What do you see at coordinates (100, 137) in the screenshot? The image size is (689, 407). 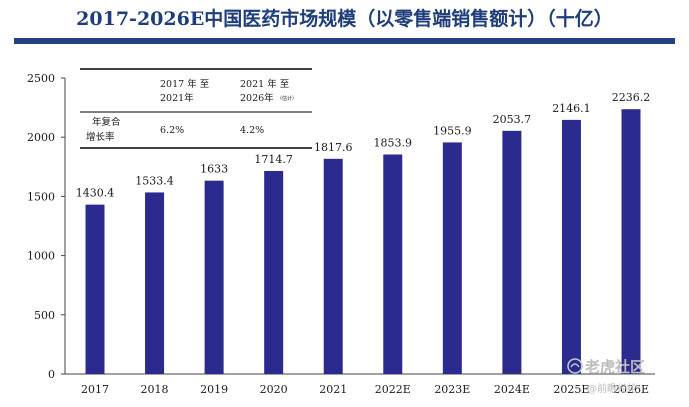 I see `table-row-label-line2: 增长率` at bounding box center [100, 137].